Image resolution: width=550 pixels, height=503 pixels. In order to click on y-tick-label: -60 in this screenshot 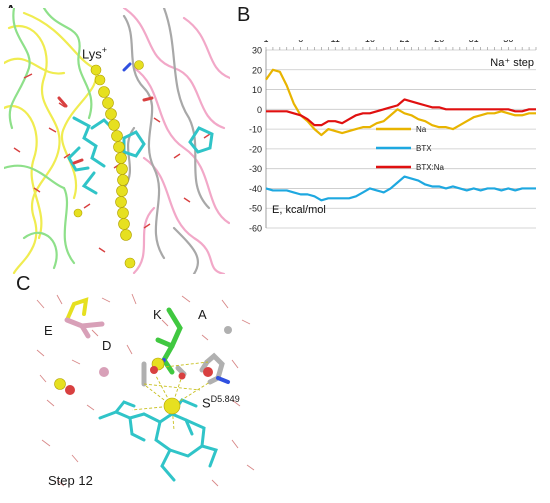, I will do `click(255, 229)`.